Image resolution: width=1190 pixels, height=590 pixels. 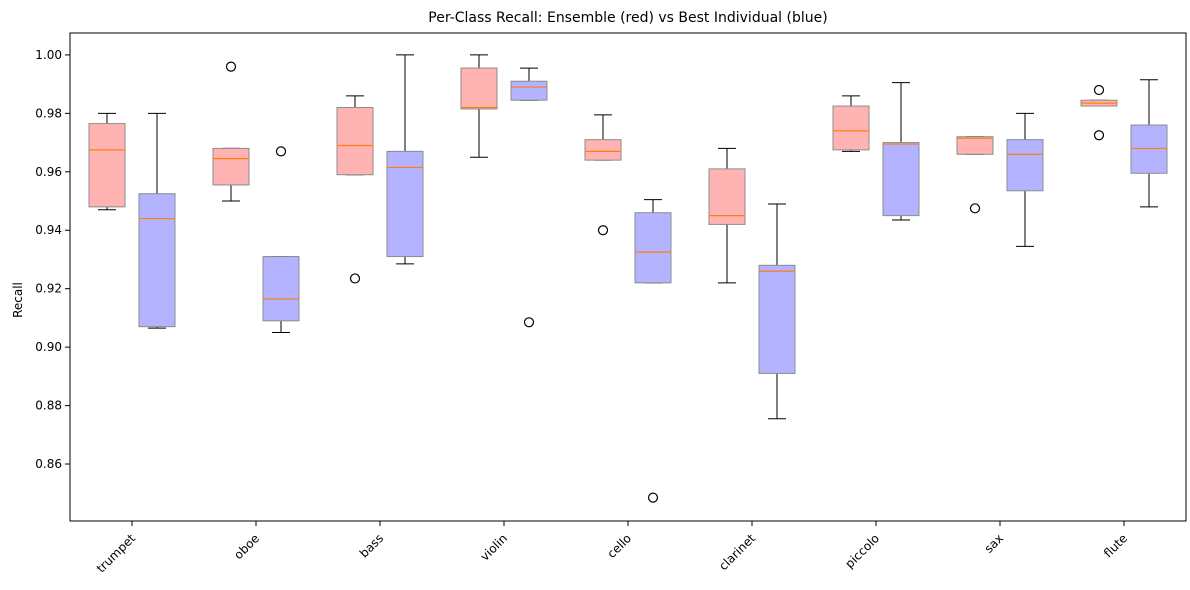 I want to click on ensemble-bass-flier, so click(x=355, y=278).